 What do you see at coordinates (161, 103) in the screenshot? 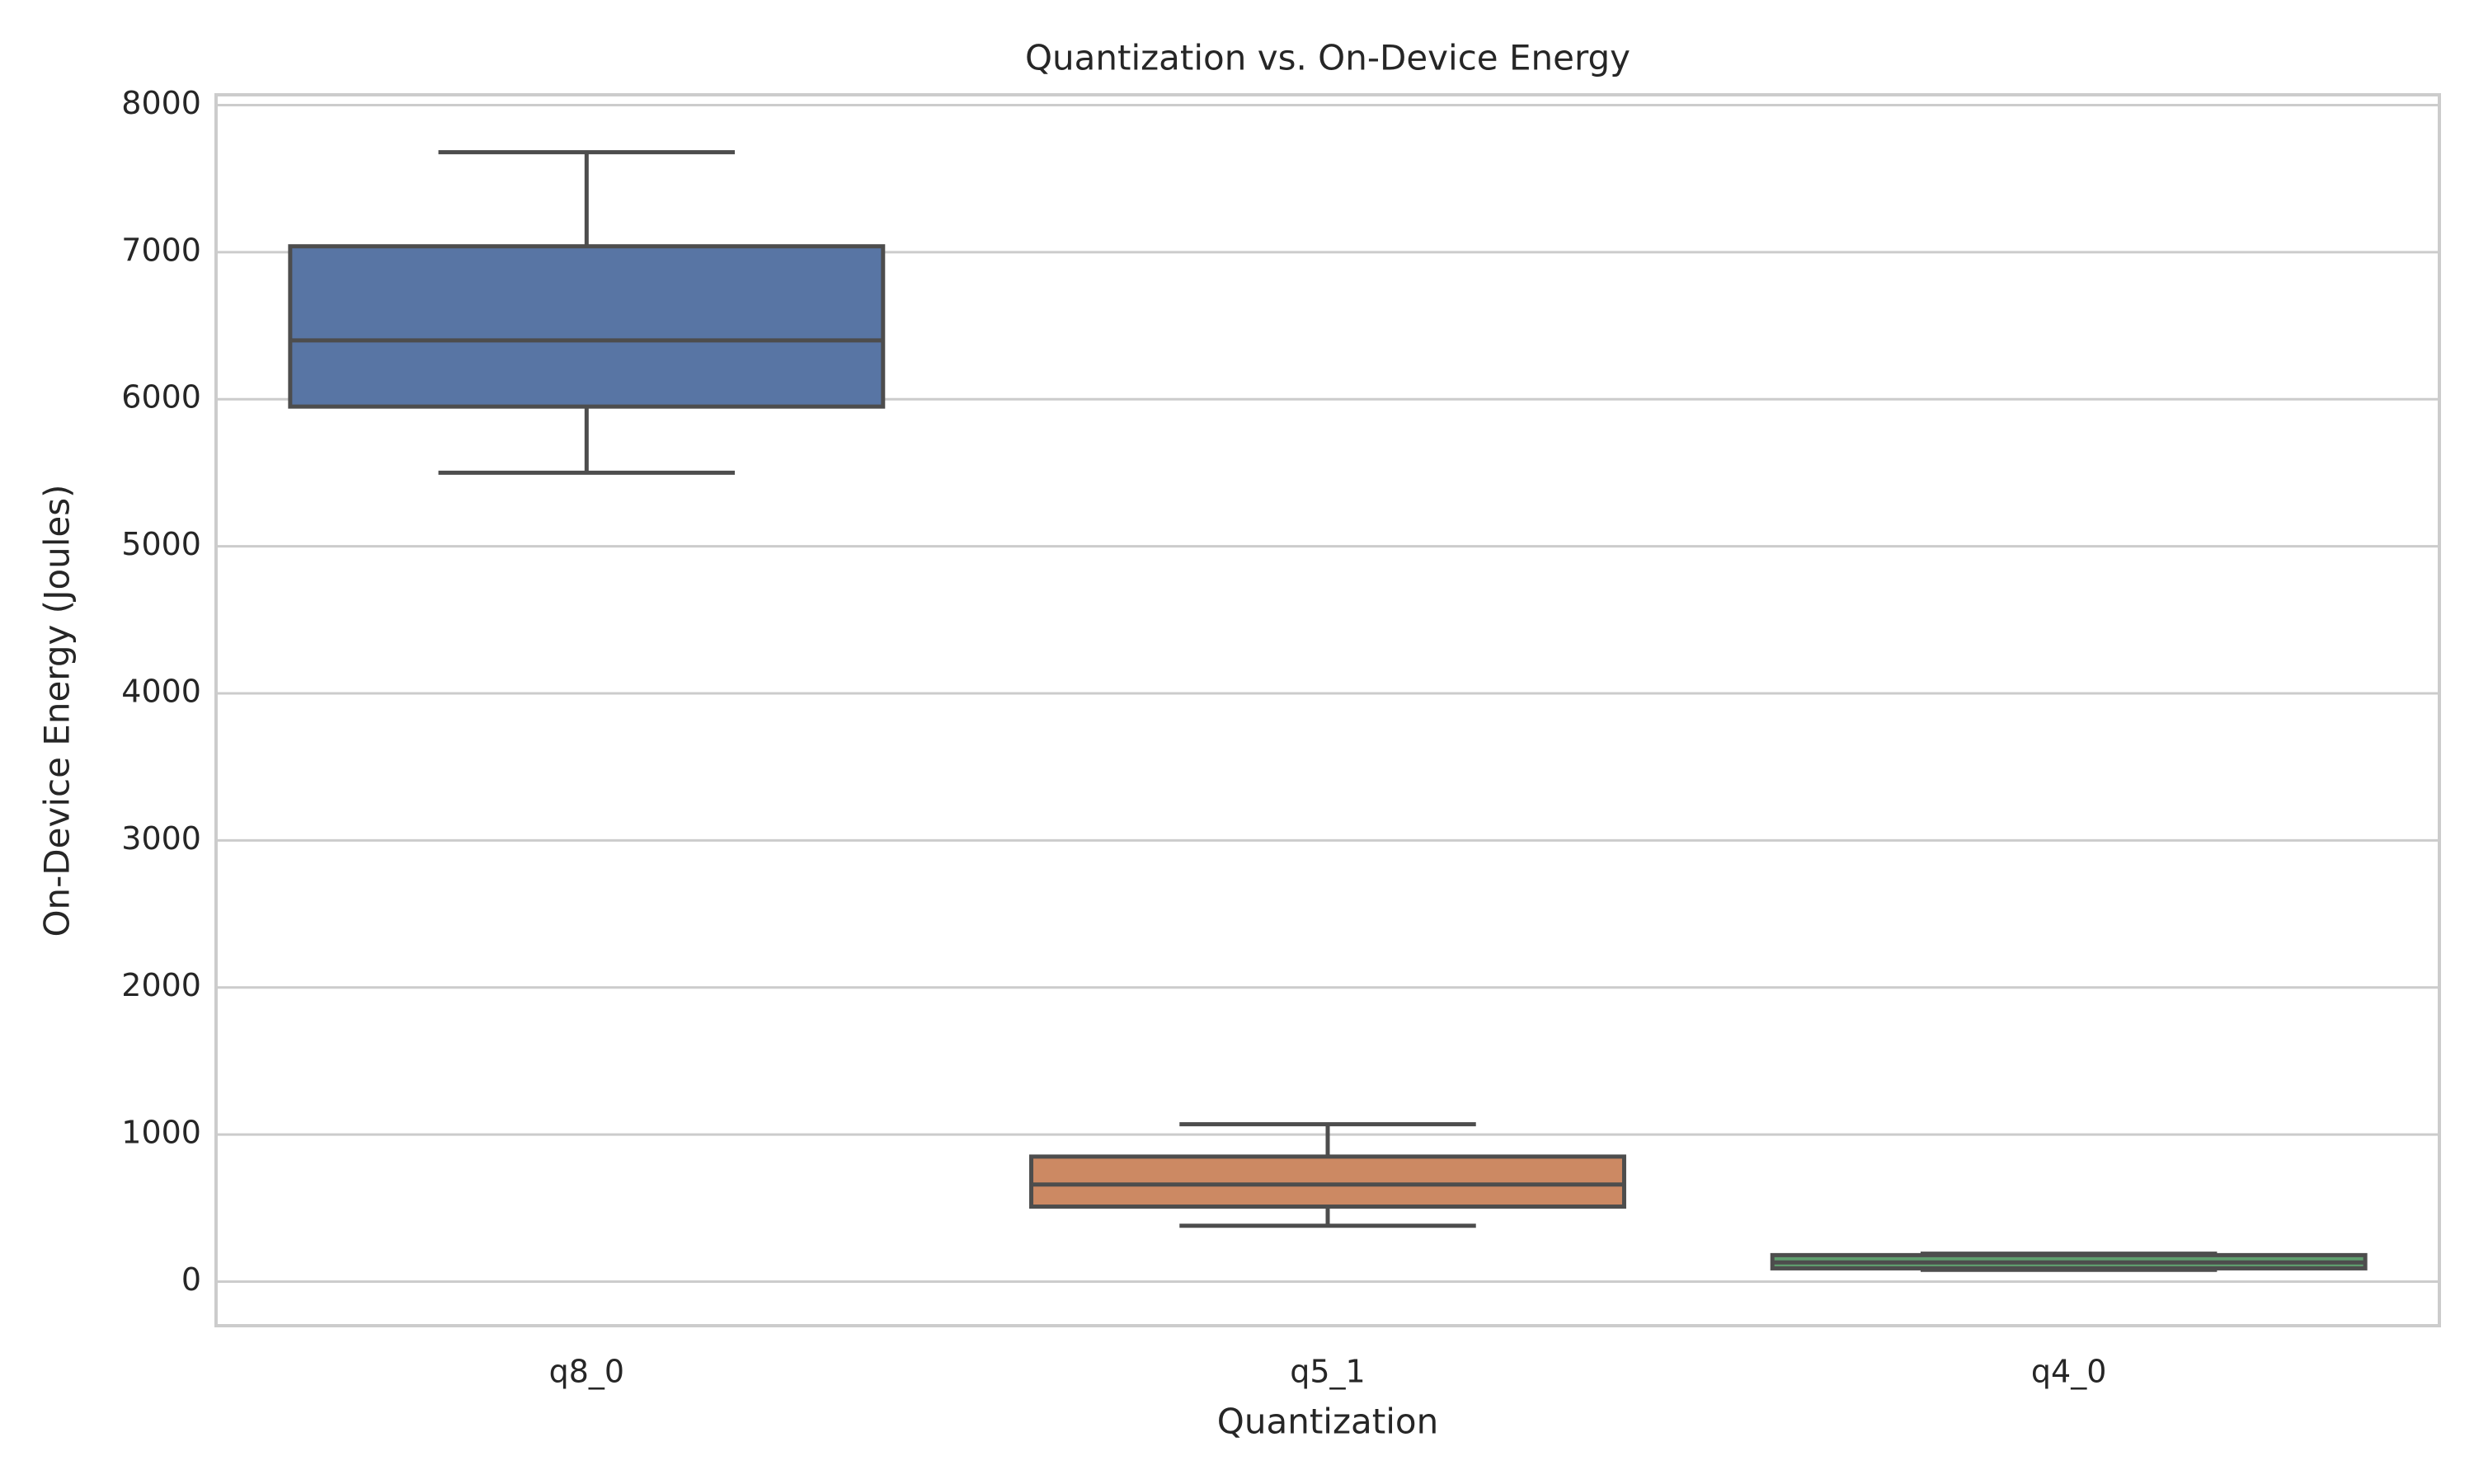
I see `y-tick-label: 8000` at bounding box center [161, 103].